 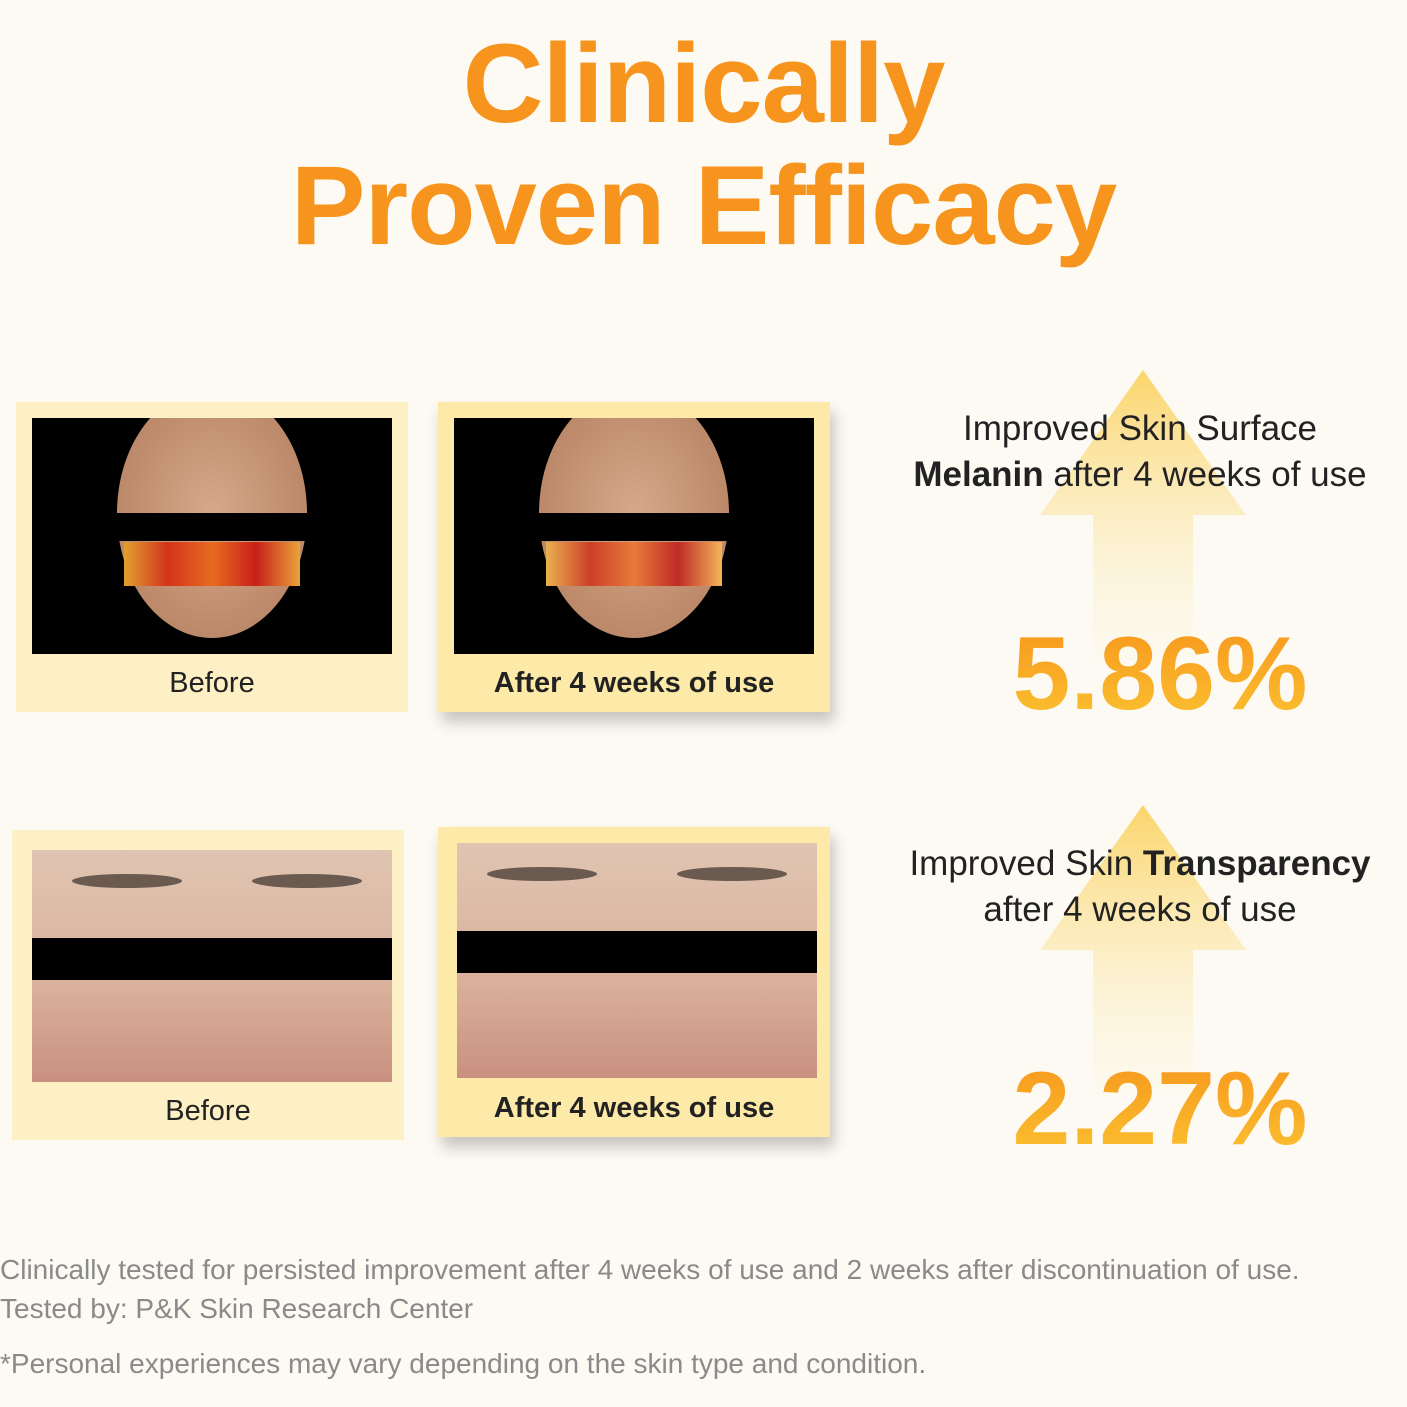 I want to click on text: Improved Skin Surface, so click(x=1140, y=428).